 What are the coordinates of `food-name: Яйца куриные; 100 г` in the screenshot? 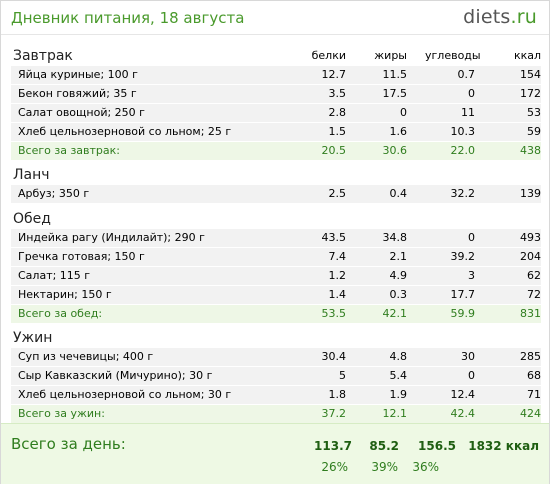 It's located at (78, 74).